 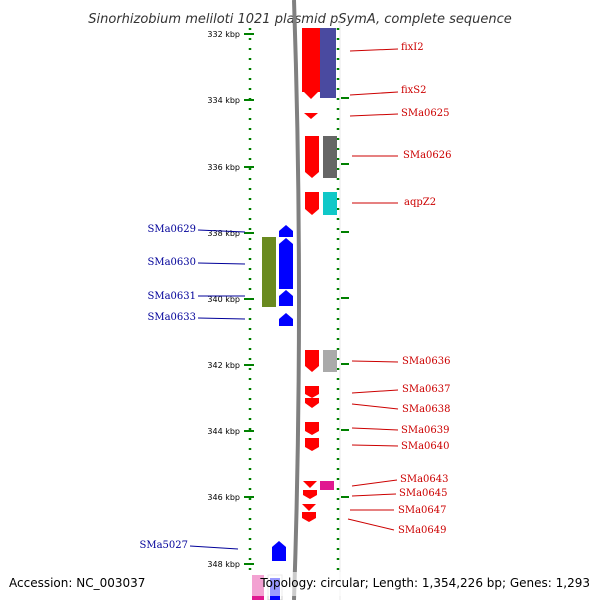 What do you see at coordinates (319, 275) in the screenshot?
I see `forward-genes` at bounding box center [319, 275].